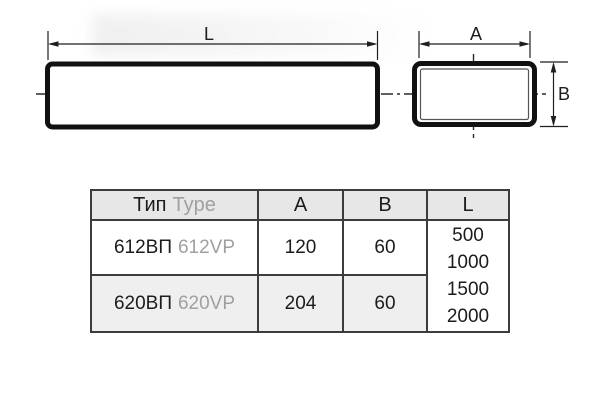 This screenshot has width=600, height=400. I want to click on cell-type-620: 620ВП 620VP, so click(174, 303).